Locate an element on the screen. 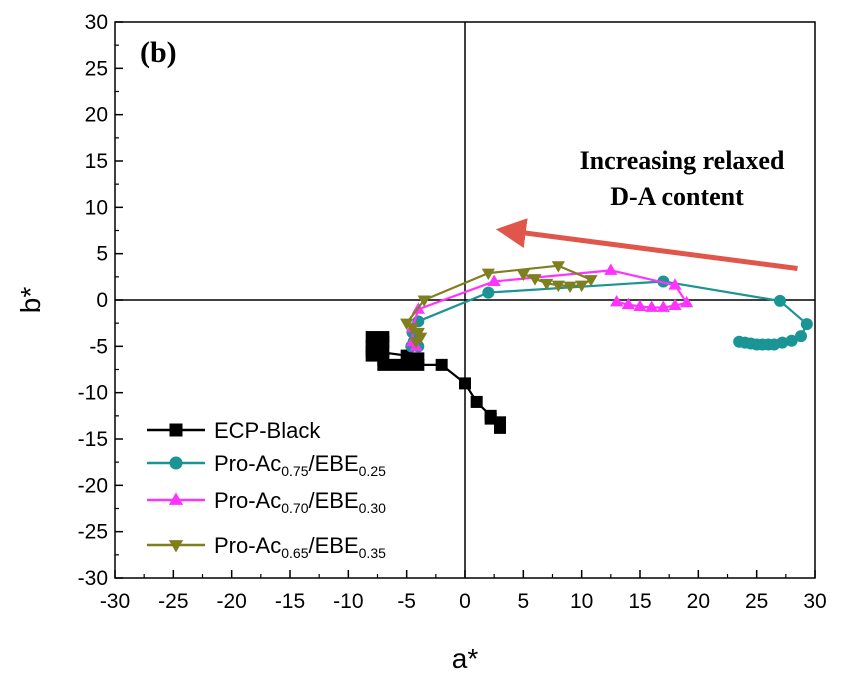  y-tick-label: -5 is located at coordinates (98, 346).